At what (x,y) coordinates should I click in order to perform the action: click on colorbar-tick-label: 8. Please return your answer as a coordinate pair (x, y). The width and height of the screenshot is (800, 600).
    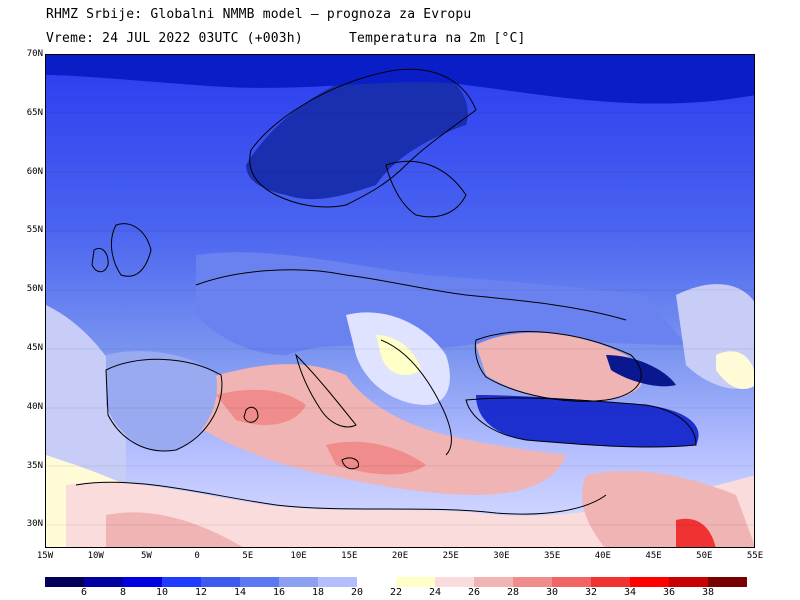
    Looking at the image, I should click on (123, 592).